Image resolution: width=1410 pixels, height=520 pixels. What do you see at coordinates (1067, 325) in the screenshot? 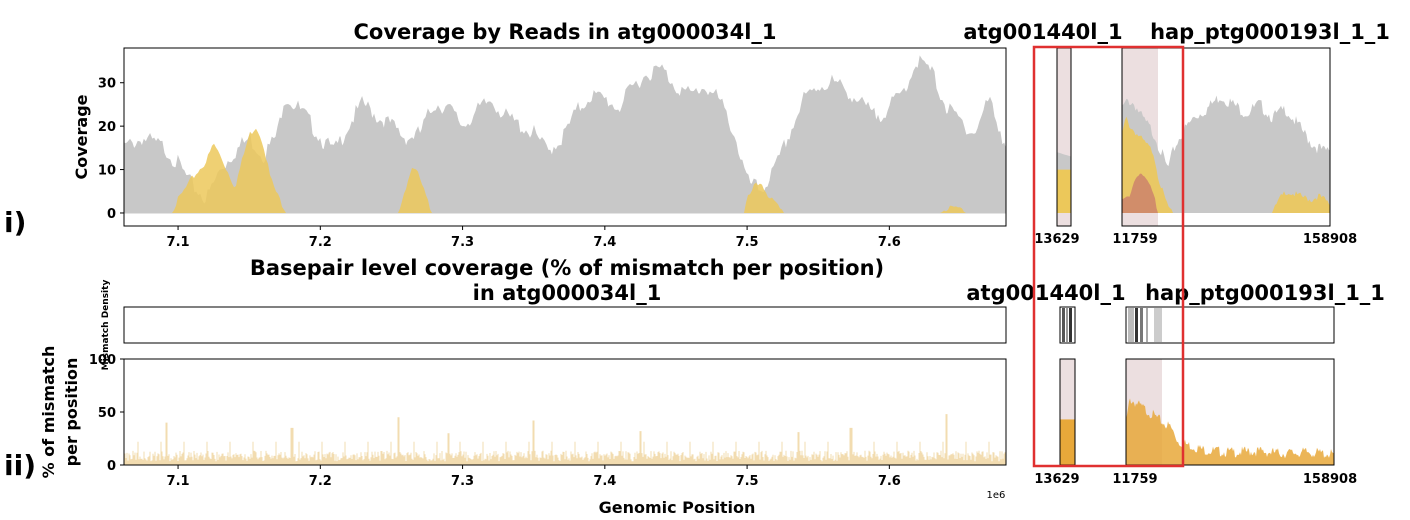
I see `density-strip-contig-b` at bounding box center [1067, 325].